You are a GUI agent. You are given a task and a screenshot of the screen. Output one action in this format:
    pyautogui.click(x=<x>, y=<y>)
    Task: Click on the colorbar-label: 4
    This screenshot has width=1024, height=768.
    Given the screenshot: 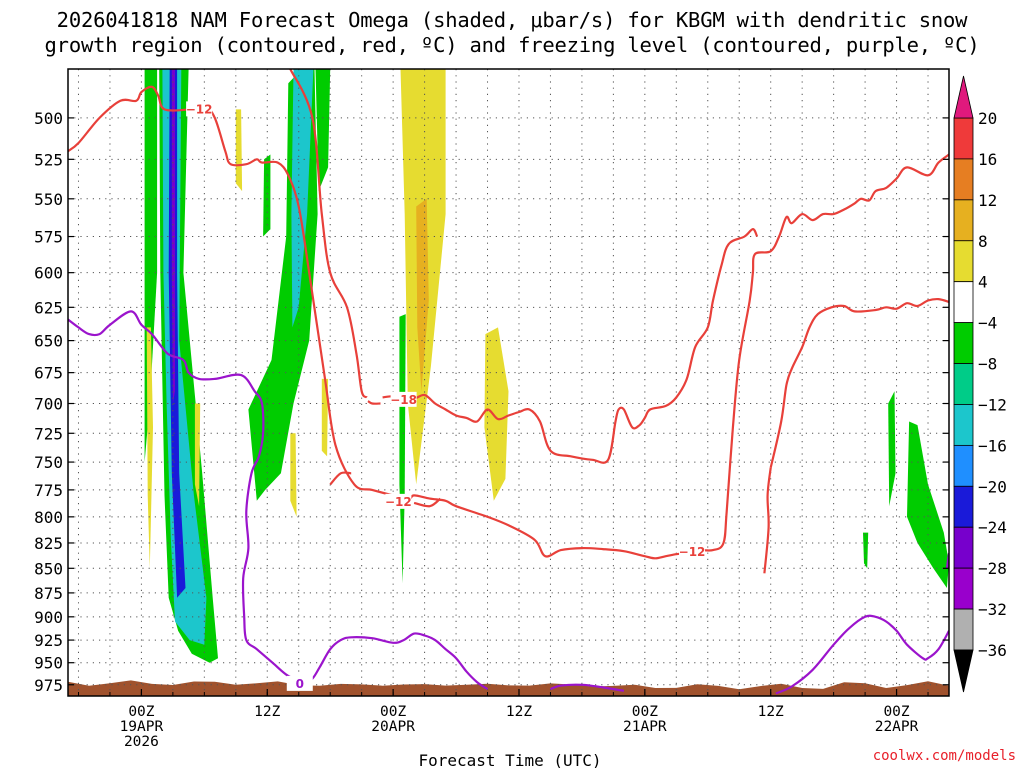 What is the action you would take?
    pyautogui.click(x=983, y=282)
    